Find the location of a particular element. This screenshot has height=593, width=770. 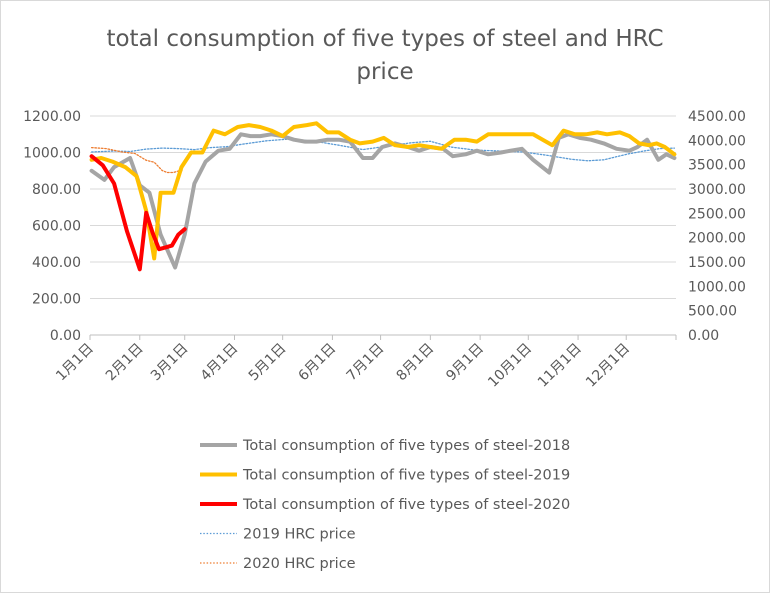

y-right-tick-label: 3000.00 is located at coordinates (717, 190).